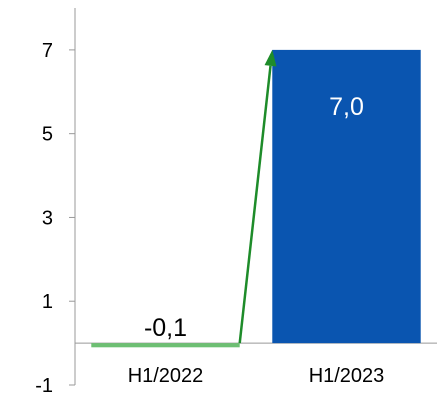 The width and height of the screenshot is (439, 394). Describe the element at coordinates (44, 384) in the screenshot. I see `y-tick-label: -1` at that location.